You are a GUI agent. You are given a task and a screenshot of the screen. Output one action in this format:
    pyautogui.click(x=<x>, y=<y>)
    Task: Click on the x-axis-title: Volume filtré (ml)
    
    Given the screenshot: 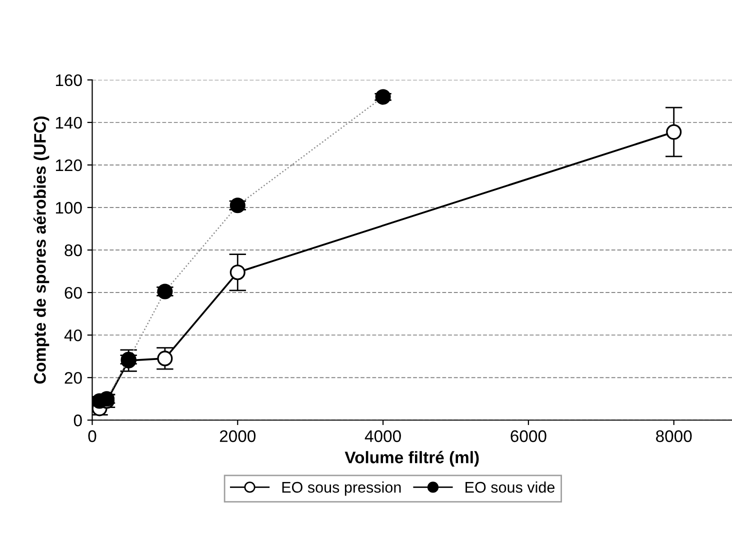 What is the action you would take?
    pyautogui.click(x=411, y=458)
    